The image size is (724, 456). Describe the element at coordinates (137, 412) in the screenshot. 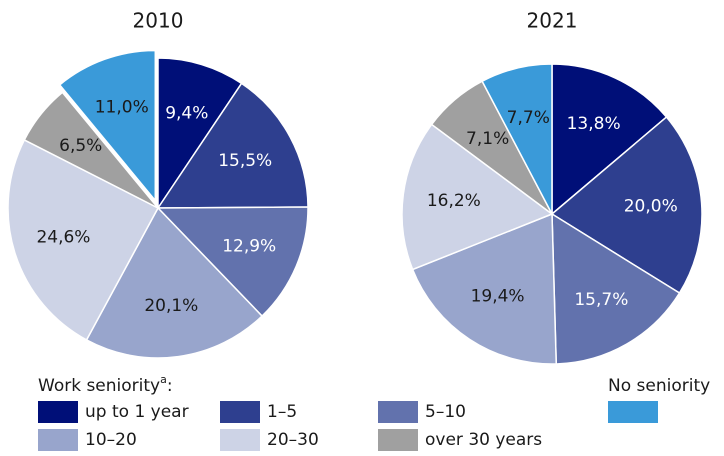

I see `legend-label: up to 1 year` at that location.